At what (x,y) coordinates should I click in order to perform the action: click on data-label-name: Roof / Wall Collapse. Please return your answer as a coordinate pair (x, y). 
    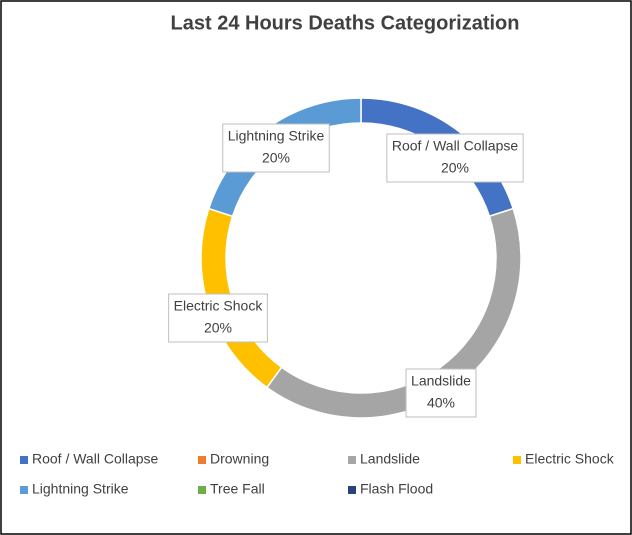
    Looking at the image, I should click on (455, 146).